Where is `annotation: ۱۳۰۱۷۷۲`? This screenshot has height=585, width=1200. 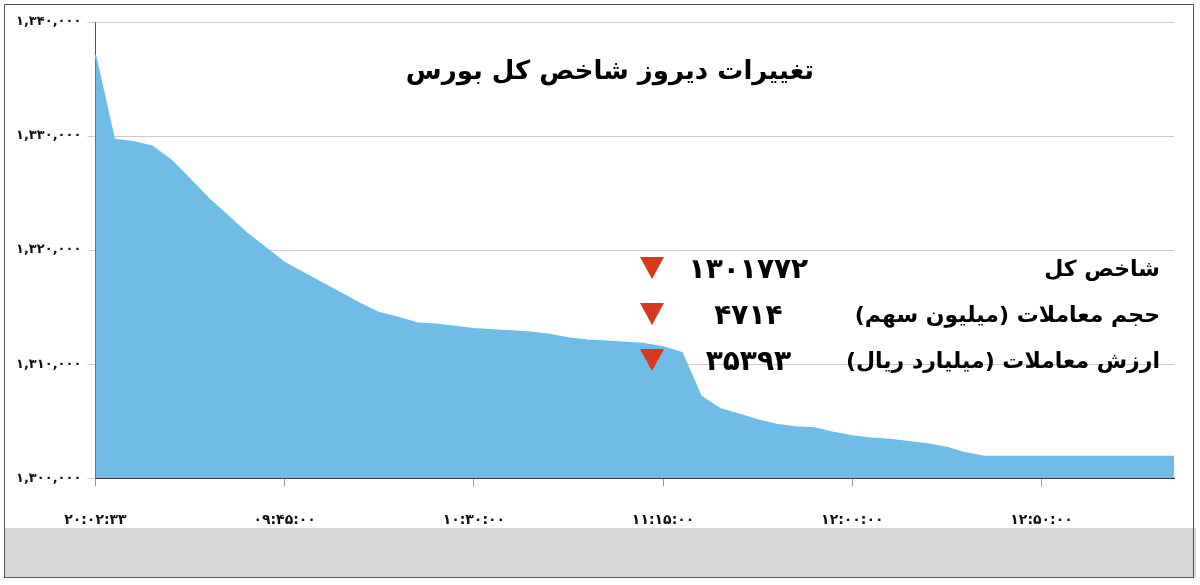
annotation: ۱۳۰۱۷۷۲ is located at coordinates (748, 268).